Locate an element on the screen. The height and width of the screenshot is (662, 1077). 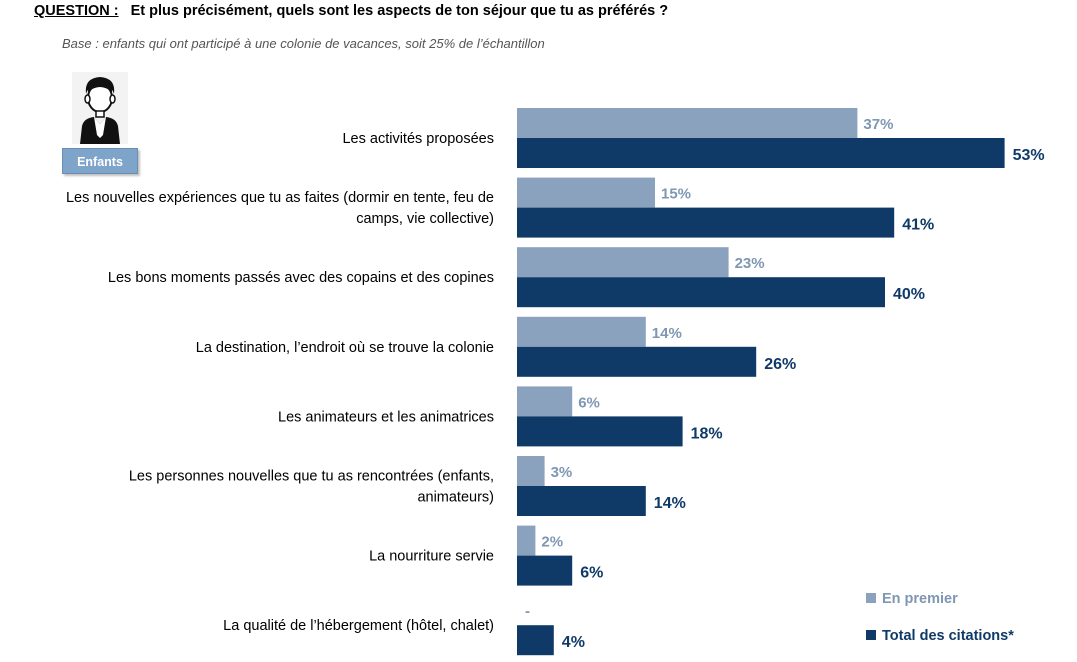
data-label-en-premier: 15% is located at coordinates (676, 194).